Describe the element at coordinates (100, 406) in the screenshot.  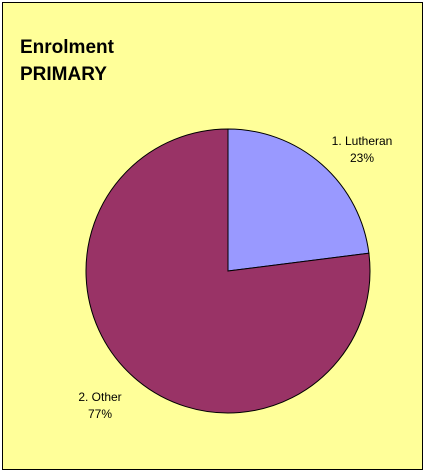
I see `slice-label: 2. Other 77%` at that location.